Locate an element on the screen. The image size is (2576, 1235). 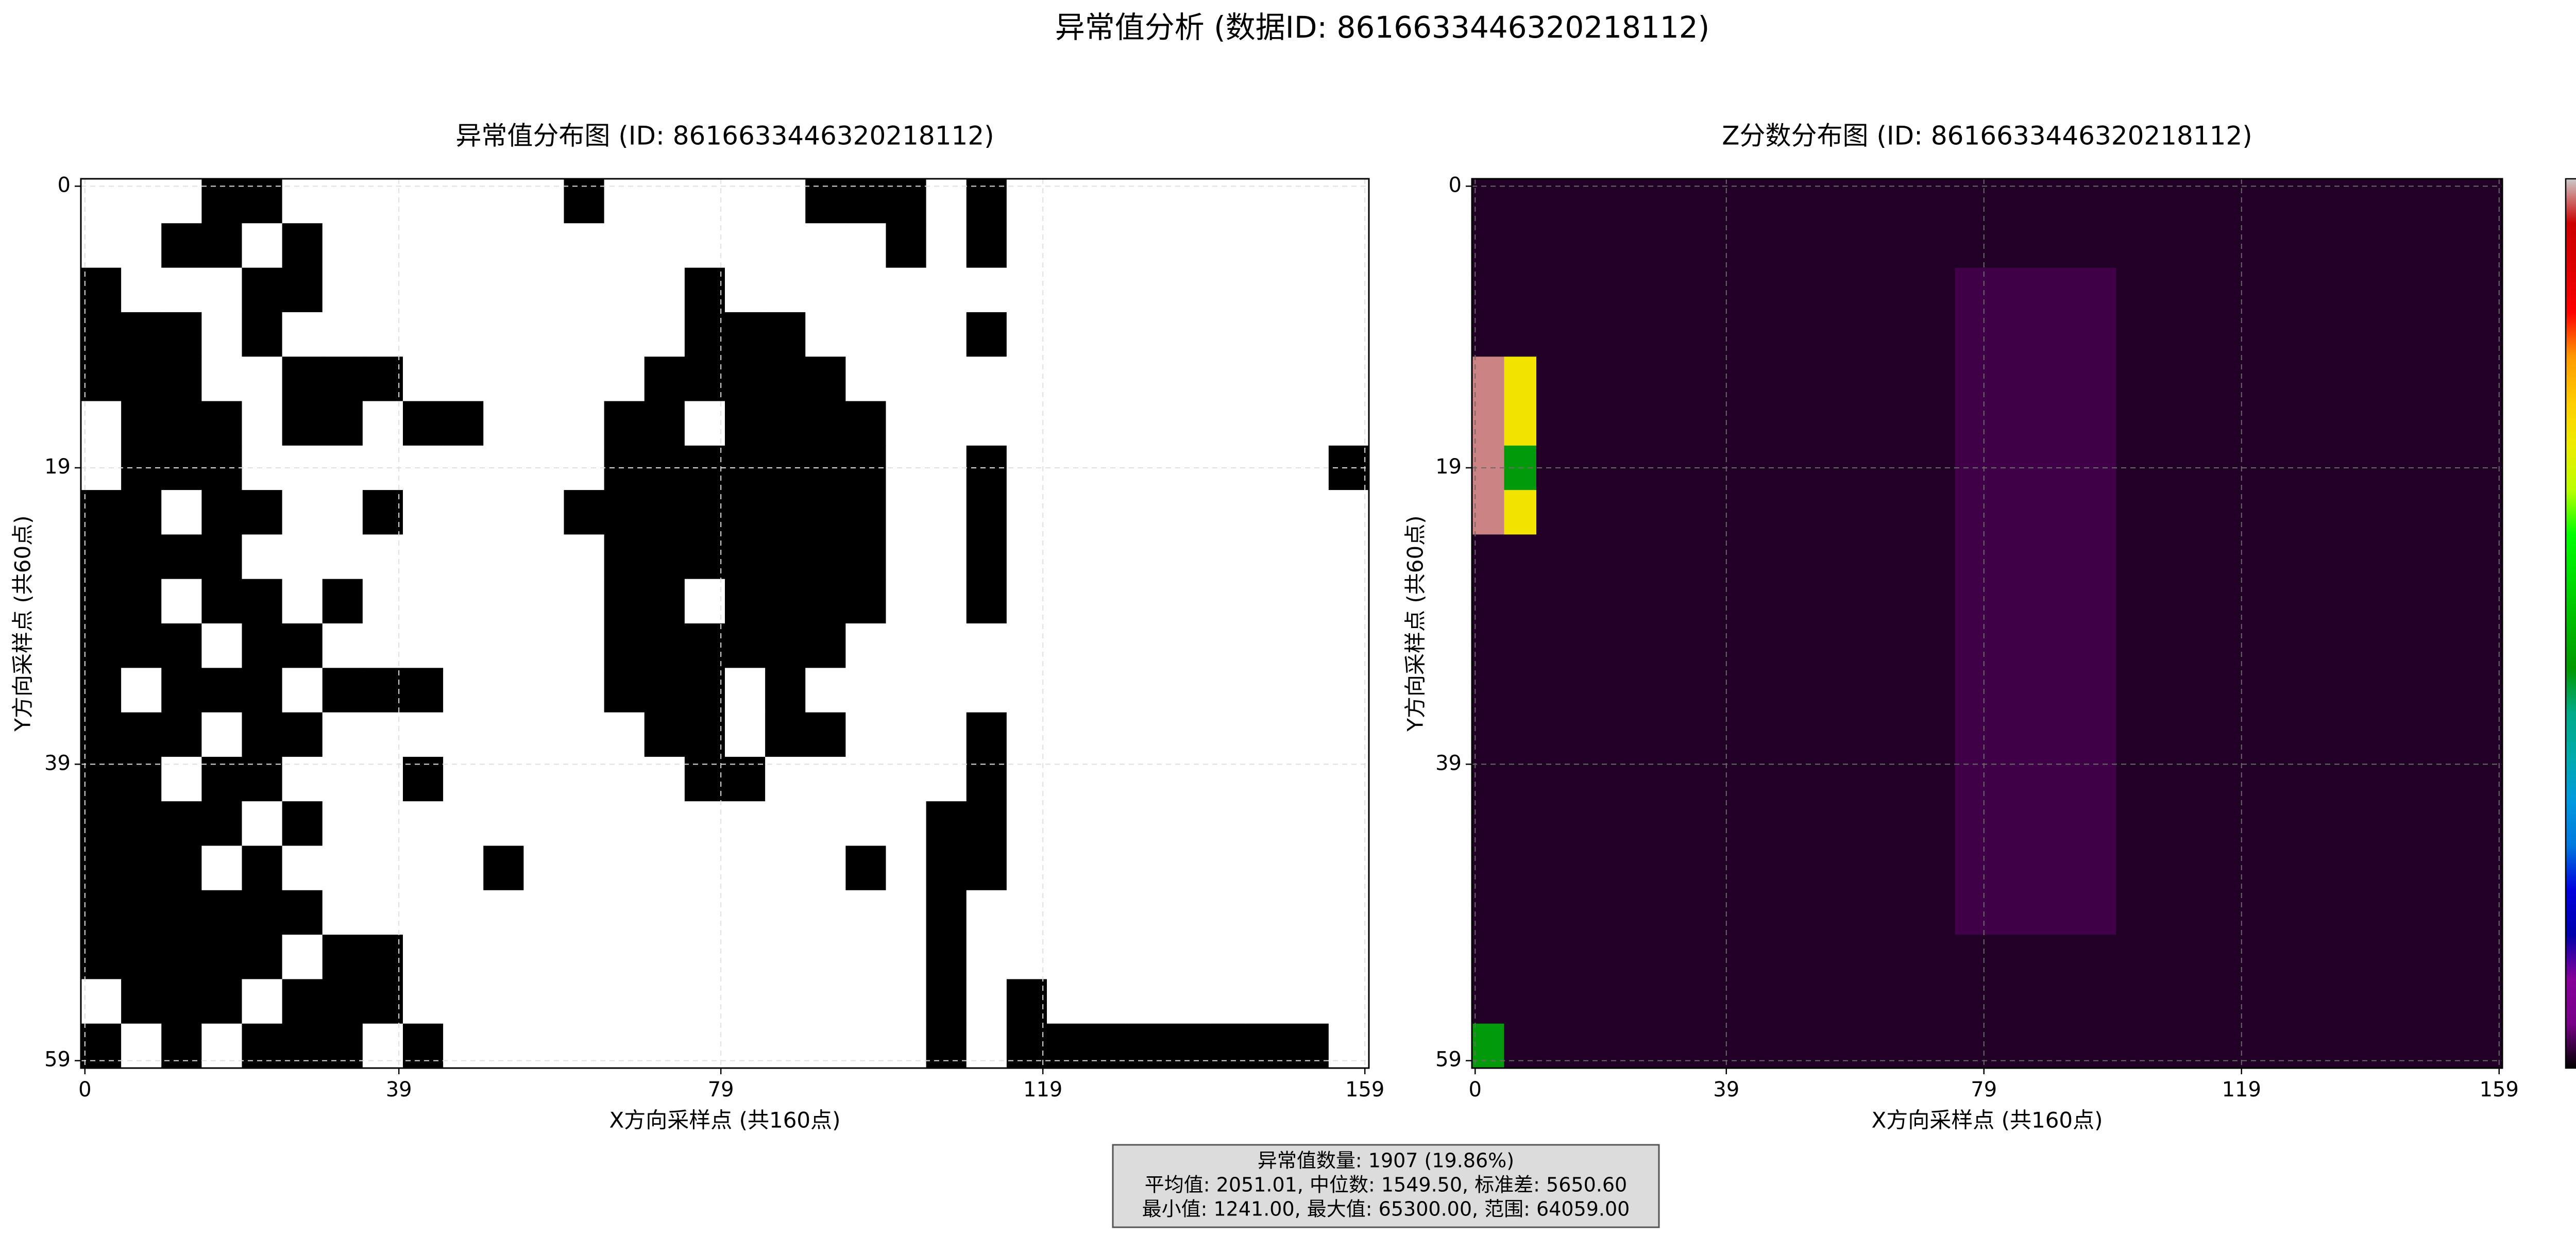
x-tick-label: 39 is located at coordinates (399, 1090).